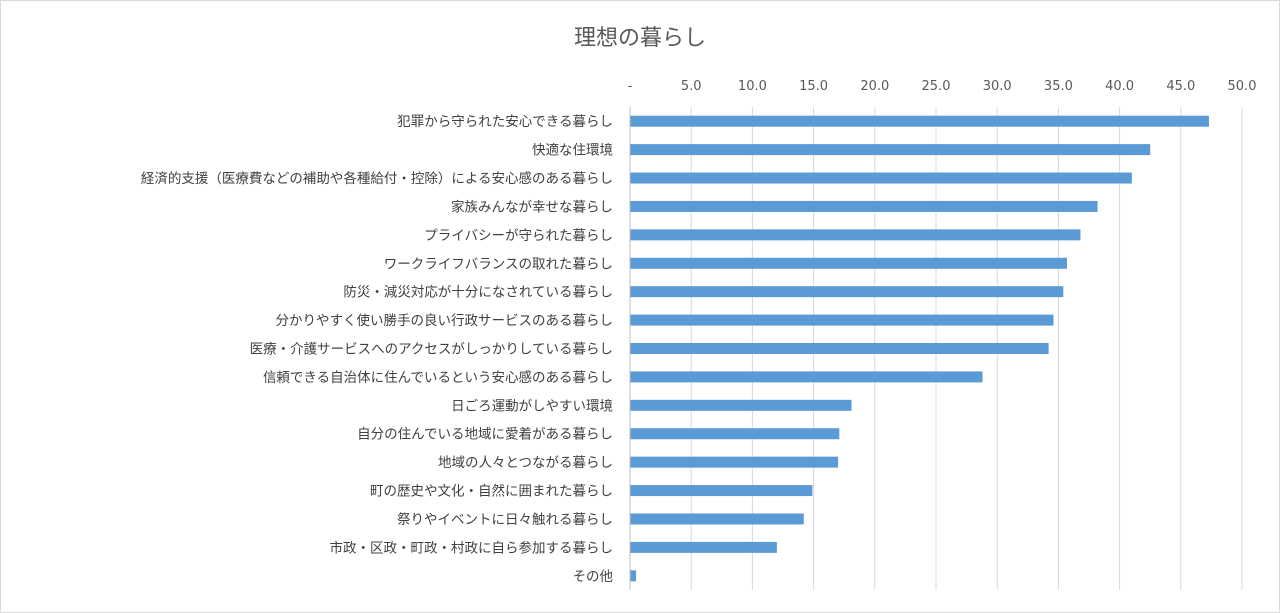 The width and height of the screenshot is (1280, 613). I want to click on x-tick-label: 10.0, so click(752, 86).